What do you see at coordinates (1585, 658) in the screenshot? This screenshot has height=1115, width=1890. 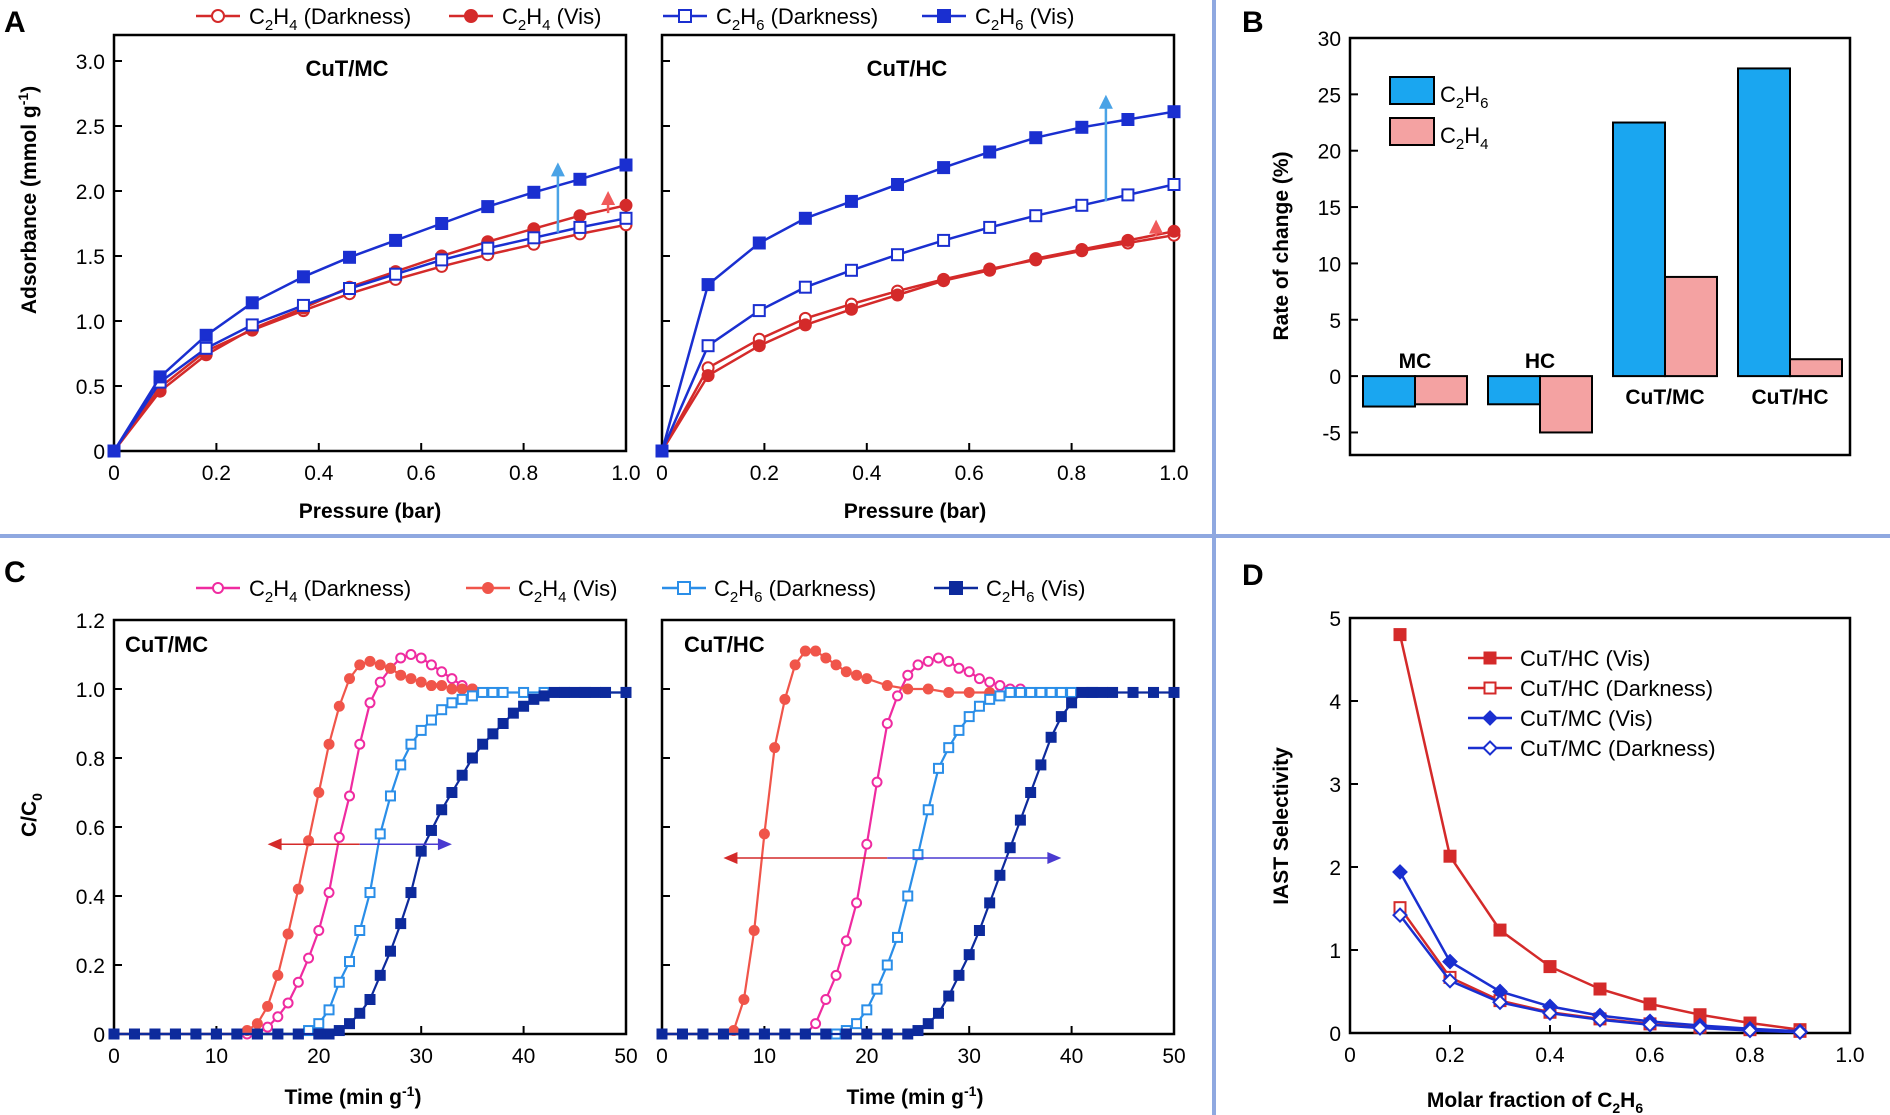 I see `legend-d-label: CuT/HC (Vis)` at bounding box center [1585, 658].